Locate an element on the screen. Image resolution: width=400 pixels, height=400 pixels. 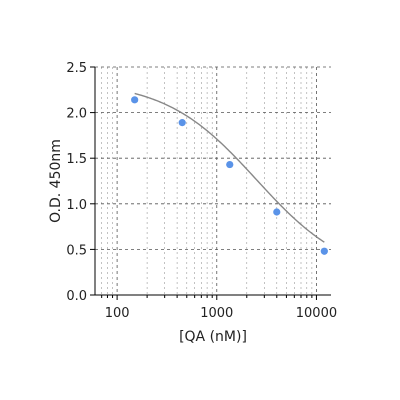
y-tick-label: 2.5 is located at coordinates (76, 68).